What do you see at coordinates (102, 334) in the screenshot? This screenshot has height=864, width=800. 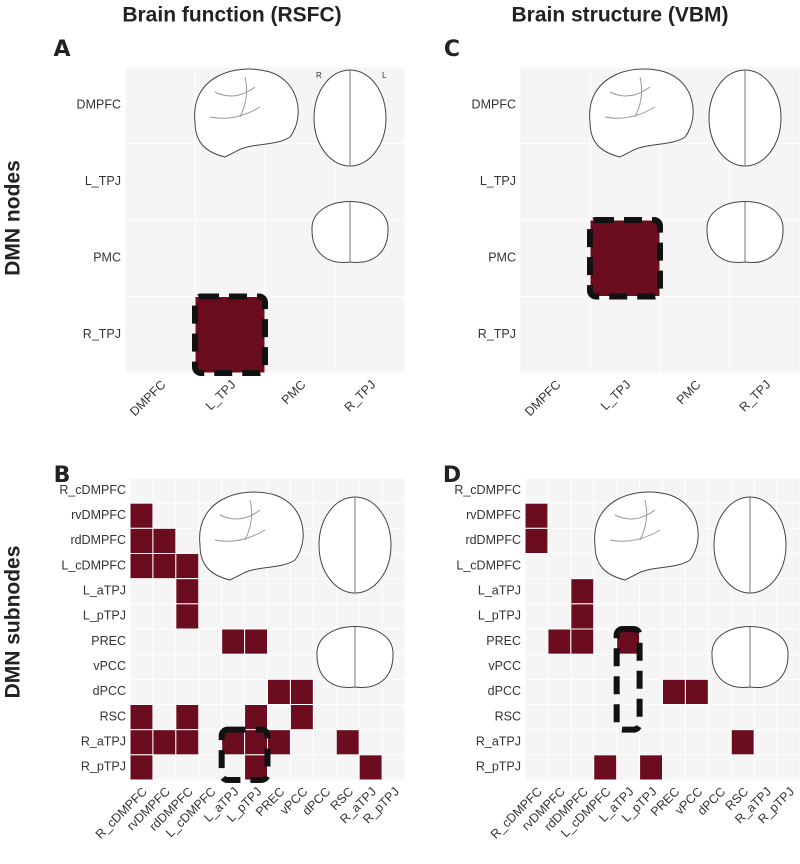 I see `row-label: R_TPJ` at bounding box center [102, 334].